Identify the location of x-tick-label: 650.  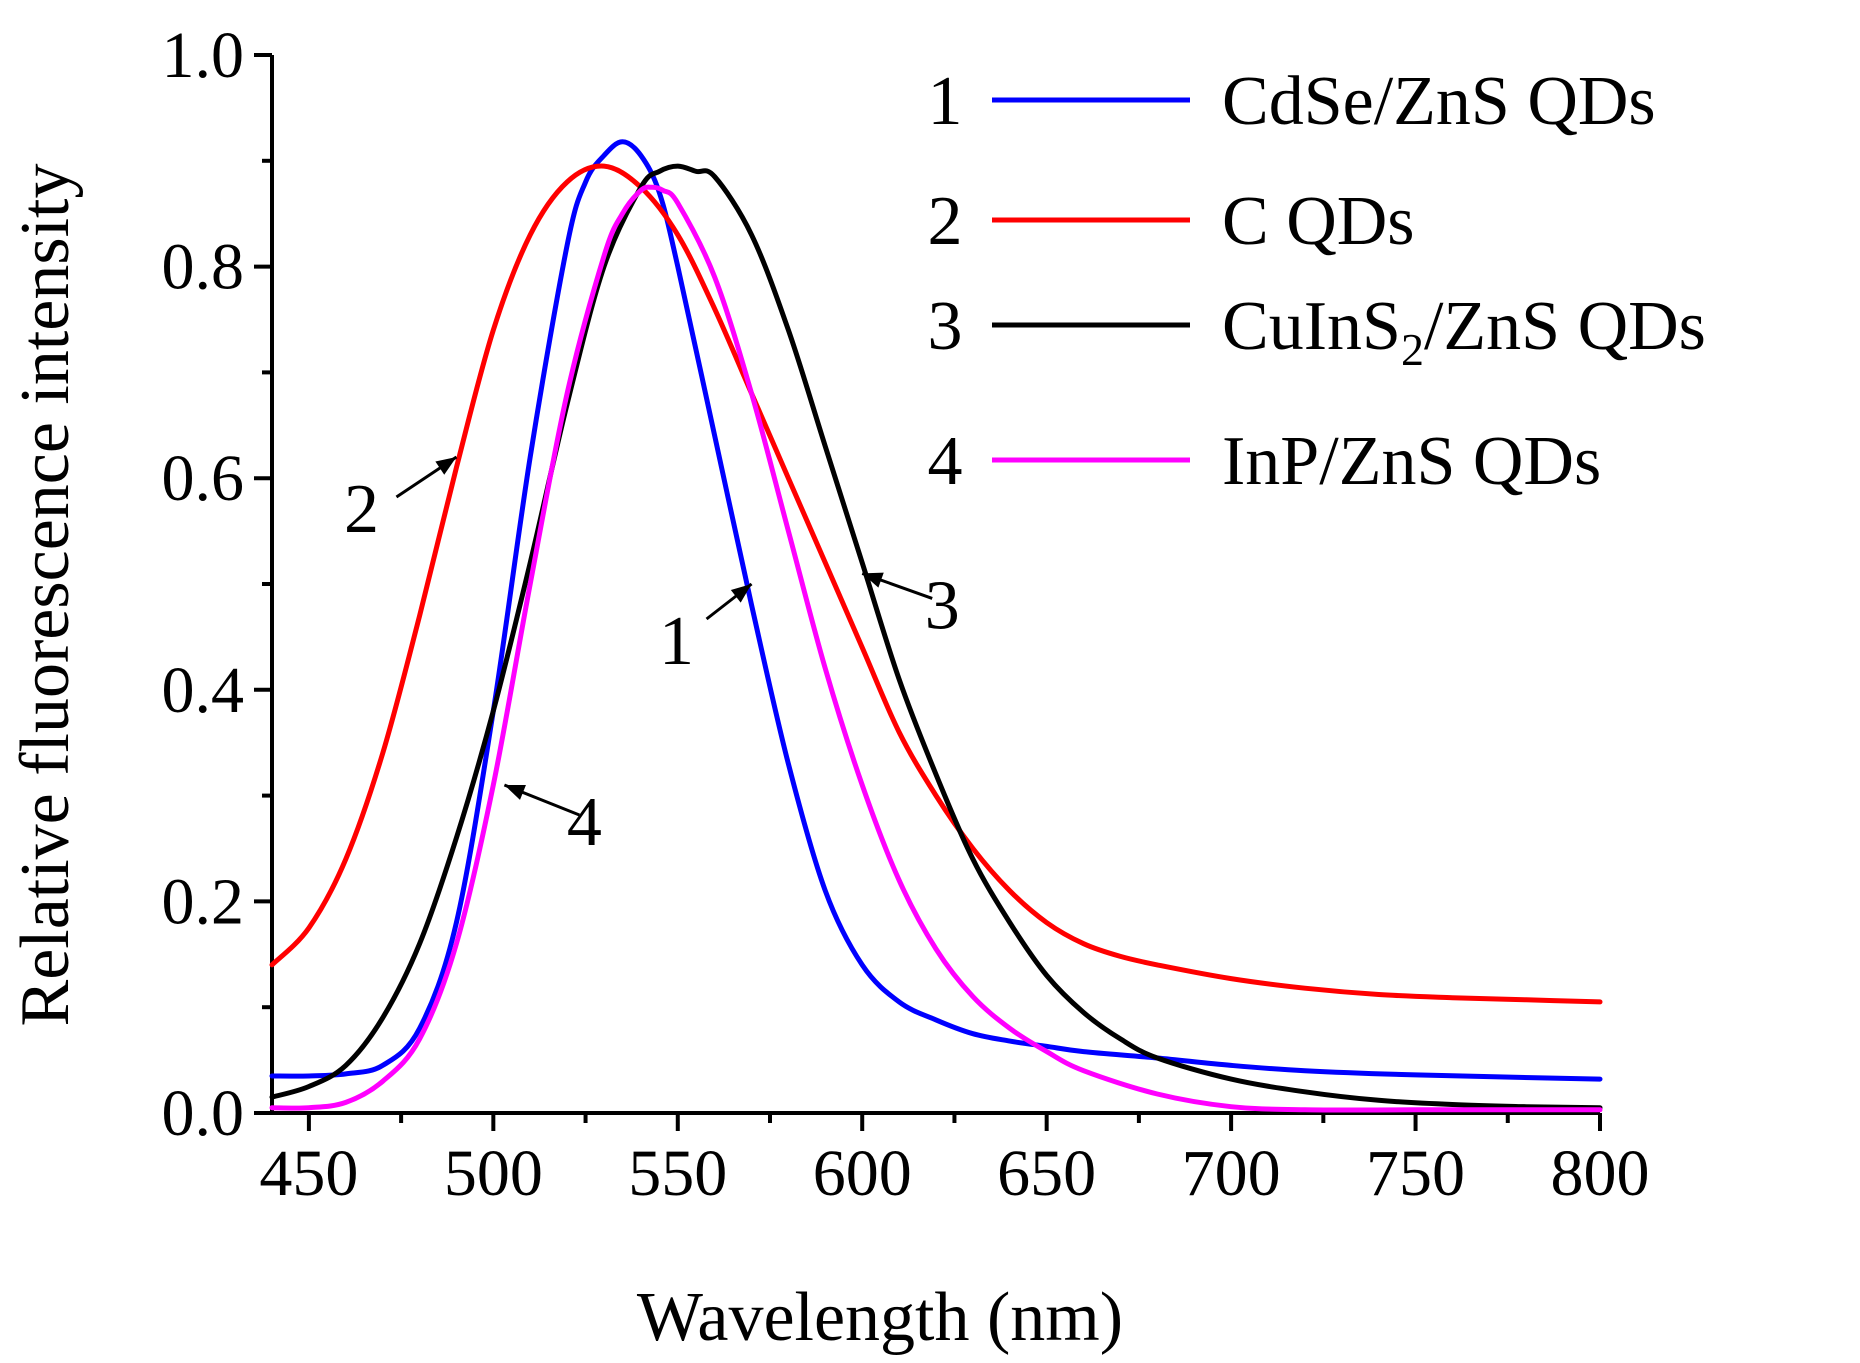
(1046, 1173).